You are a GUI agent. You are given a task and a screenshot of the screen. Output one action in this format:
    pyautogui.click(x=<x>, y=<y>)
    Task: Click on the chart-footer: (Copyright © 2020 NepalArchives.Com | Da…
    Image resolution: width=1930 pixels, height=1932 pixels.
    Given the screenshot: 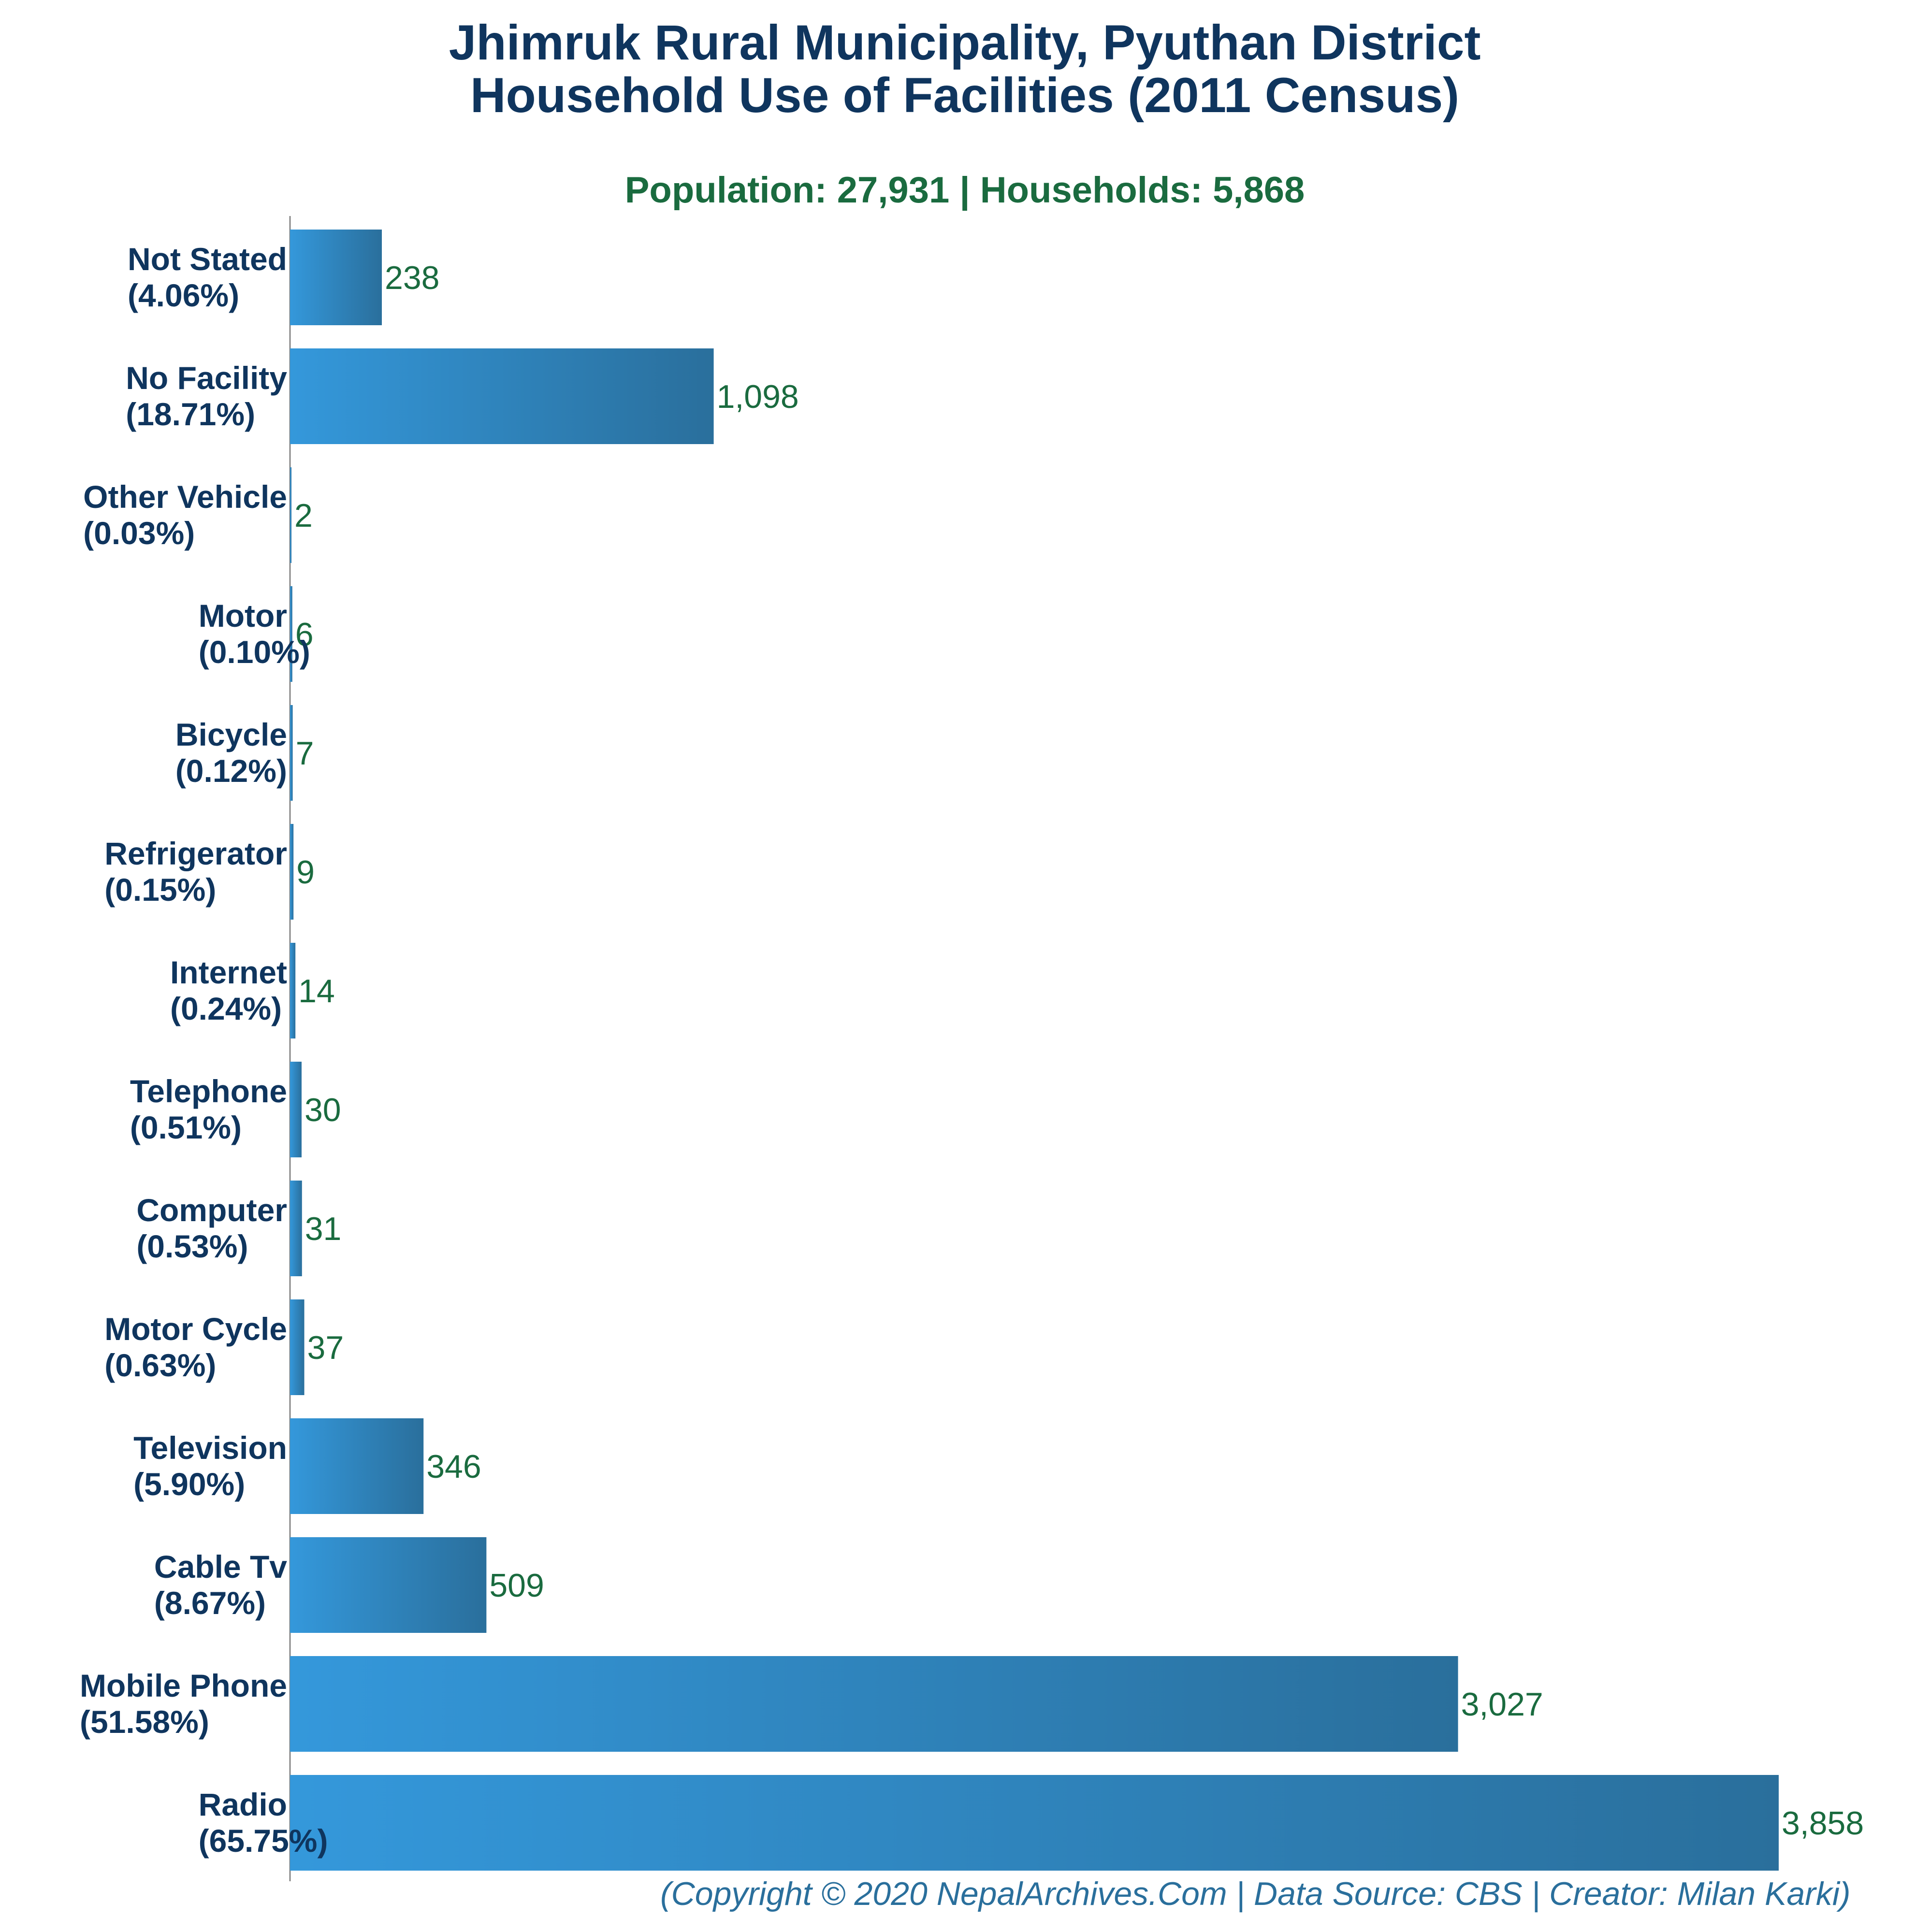 What is the action you would take?
    pyautogui.click(x=1255, y=1893)
    